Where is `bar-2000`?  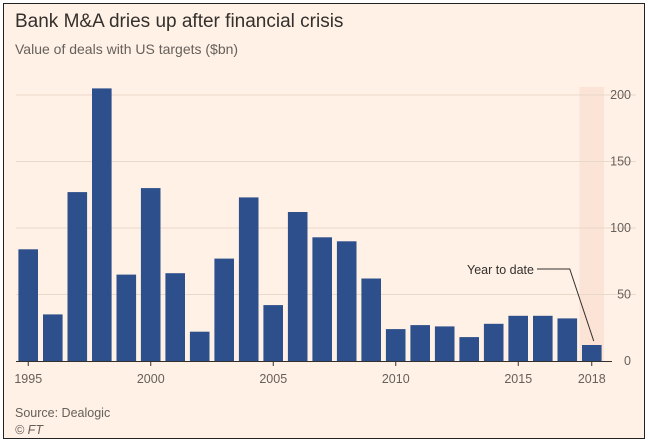
bar-2000 is located at coordinates (150, 274).